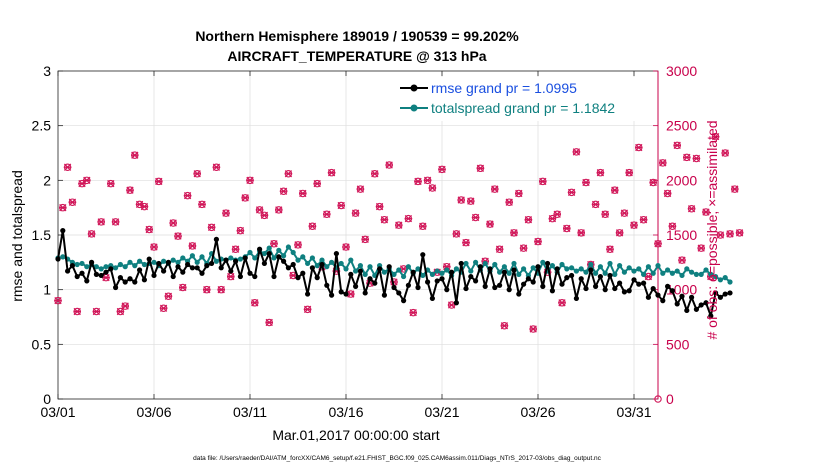 The height and width of the screenshot is (470, 830). I want to click on chart-subtitle: AIRCRAFT_TEMPERATURE @ 313 hPa, so click(356, 56).